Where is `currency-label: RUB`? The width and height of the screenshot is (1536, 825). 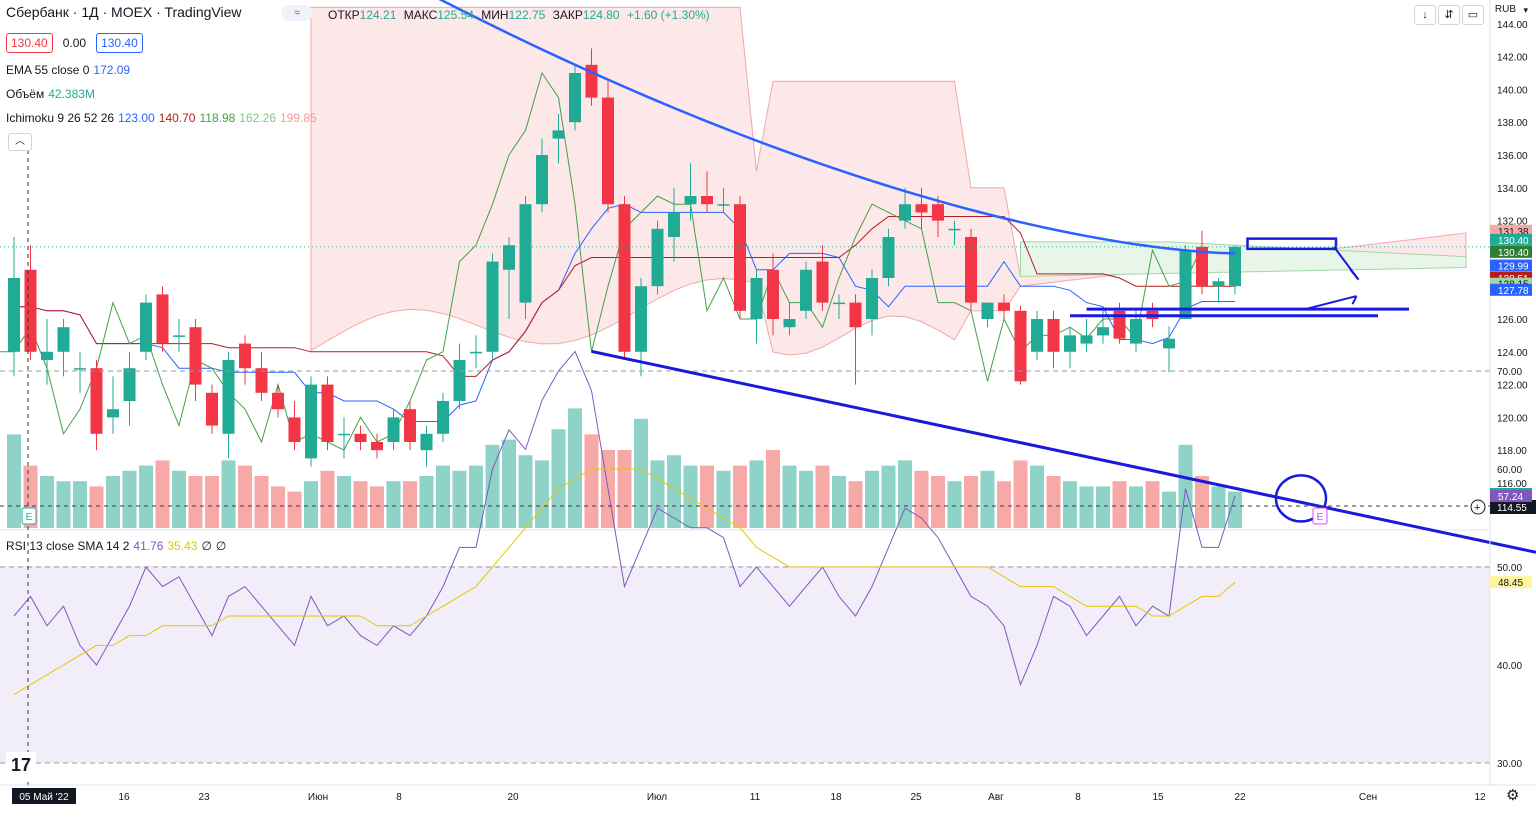 currency-label: RUB is located at coordinates (1505, 9).